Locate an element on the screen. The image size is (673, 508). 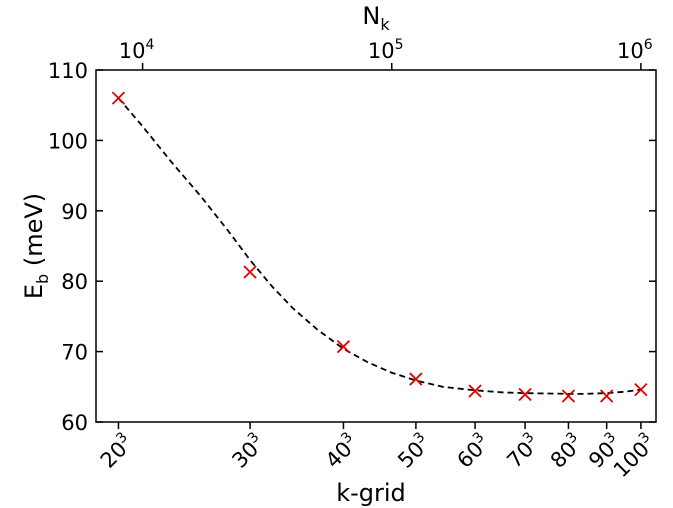
y-tick-label: 90 is located at coordinates (74, 212).